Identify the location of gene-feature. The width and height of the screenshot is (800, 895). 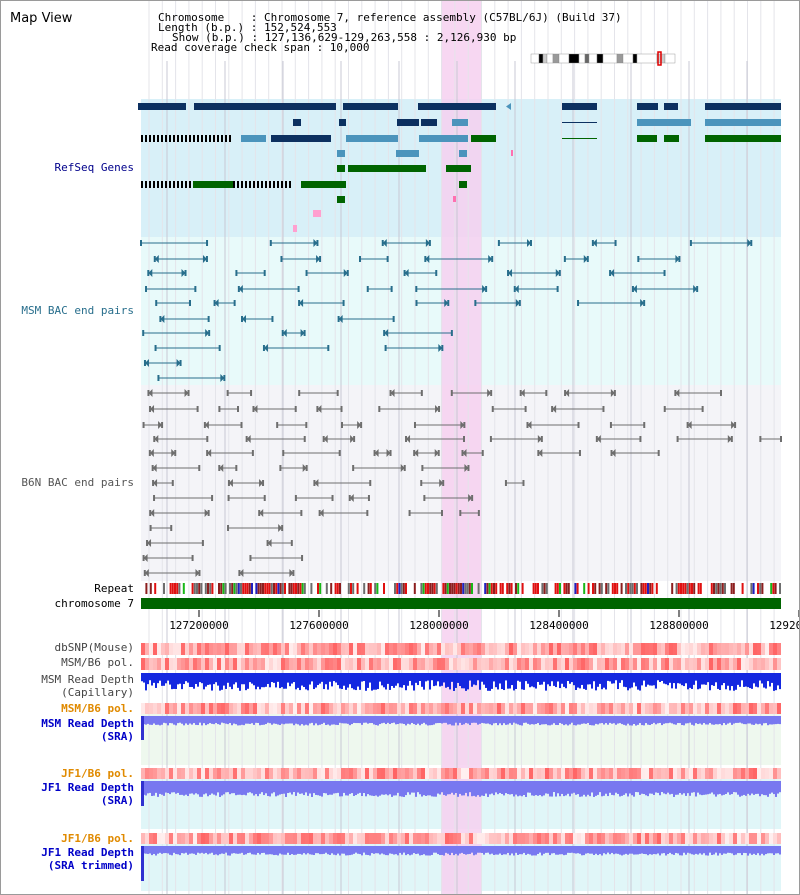
(579, 106).